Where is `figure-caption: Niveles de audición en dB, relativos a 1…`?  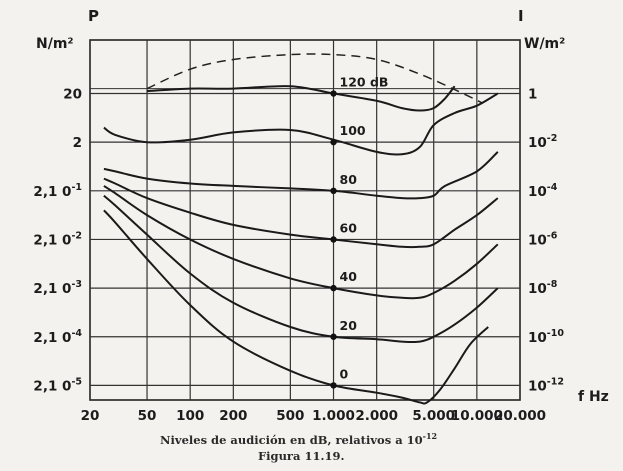 figure-caption: Niveles de audición en dB, relativos a 1… is located at coordinates (298, 447).